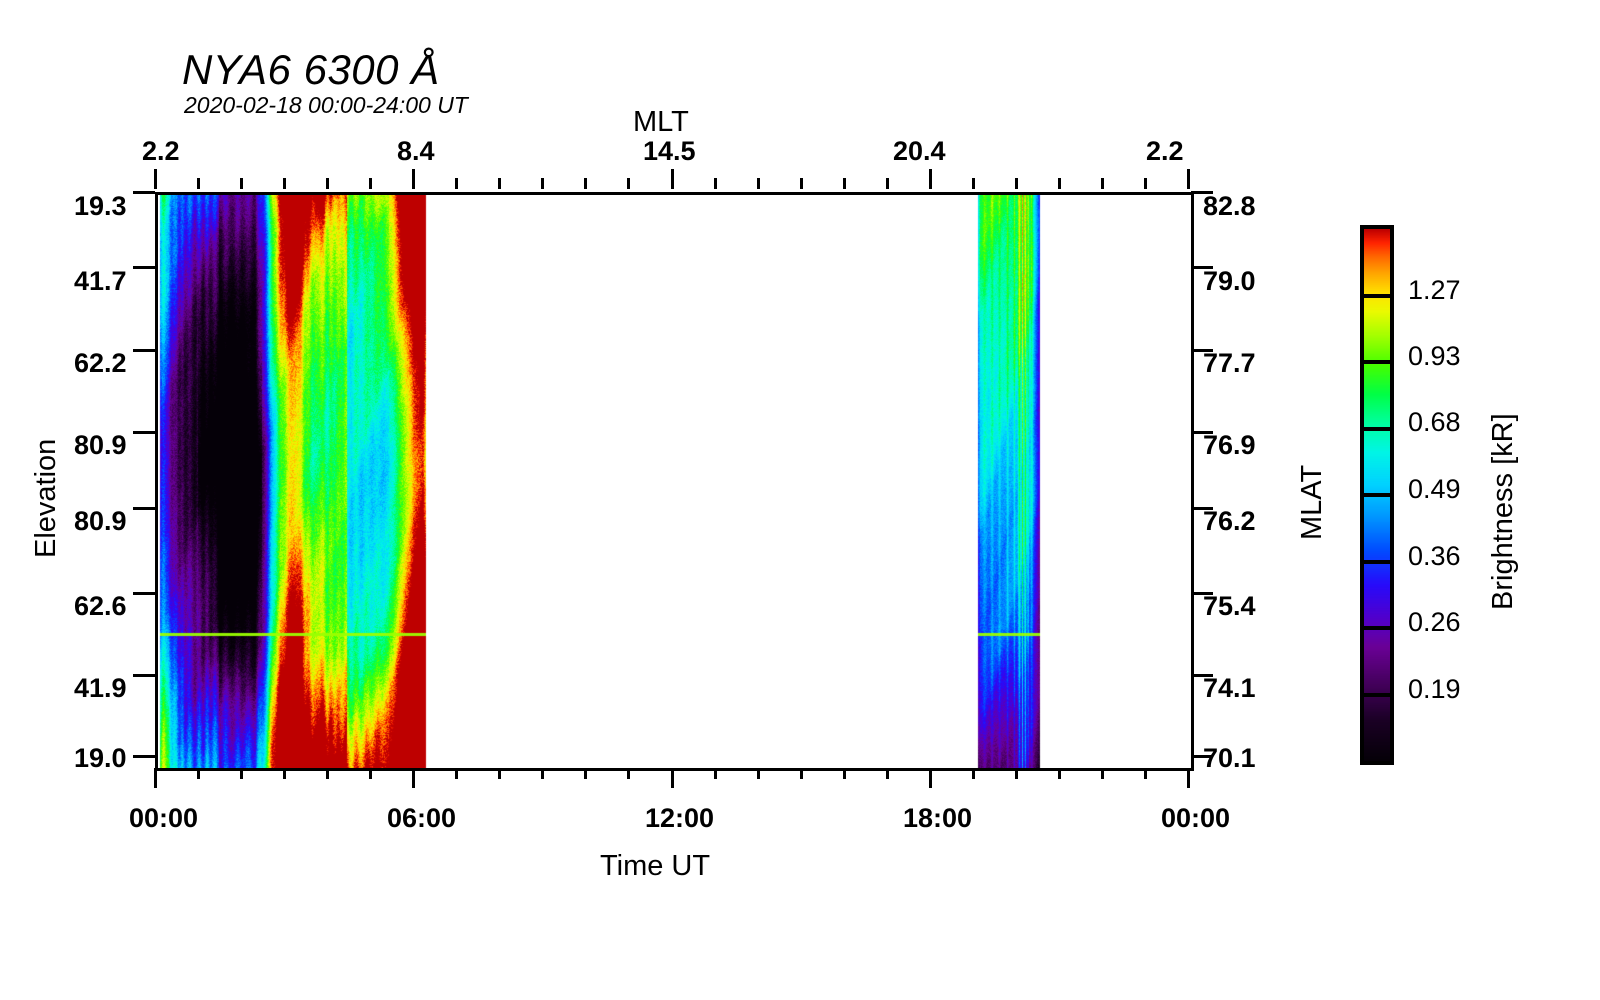 This screenshot has width=1600, height=1000. What do you see at coordinates (100, 758) in the screenshot?
I see `elevation-tick-label-7: 19.0` at bounding box center [100, 758].